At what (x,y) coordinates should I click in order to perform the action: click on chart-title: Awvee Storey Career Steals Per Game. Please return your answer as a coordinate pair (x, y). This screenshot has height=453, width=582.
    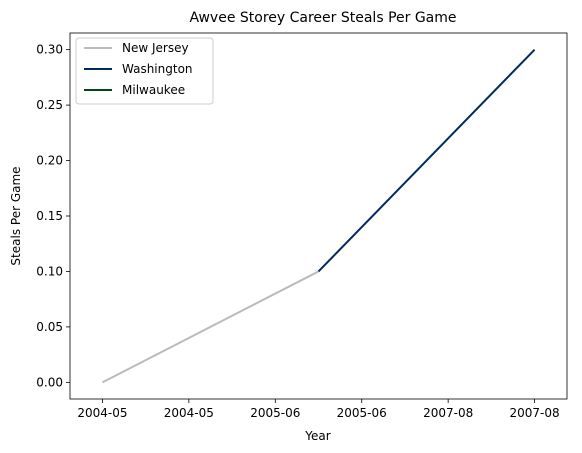
    Looking at the image, I should click on (322, 18).